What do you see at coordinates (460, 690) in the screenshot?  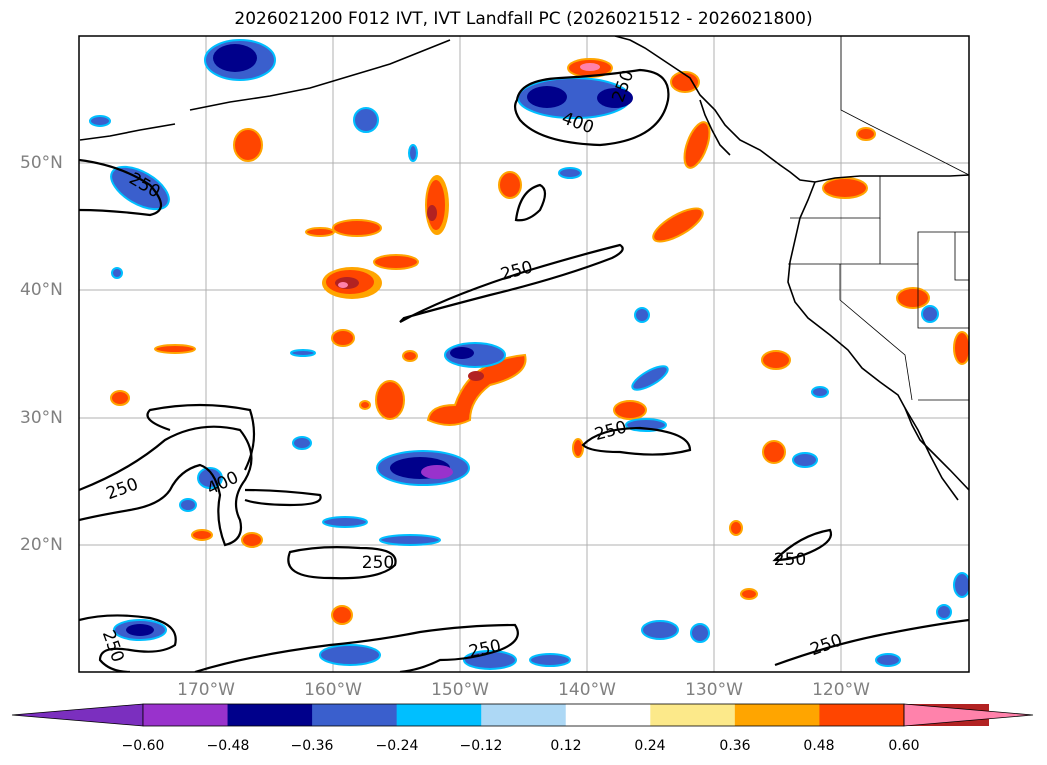 I see `lon-label: 150°W` at bounding box center [460, 690].